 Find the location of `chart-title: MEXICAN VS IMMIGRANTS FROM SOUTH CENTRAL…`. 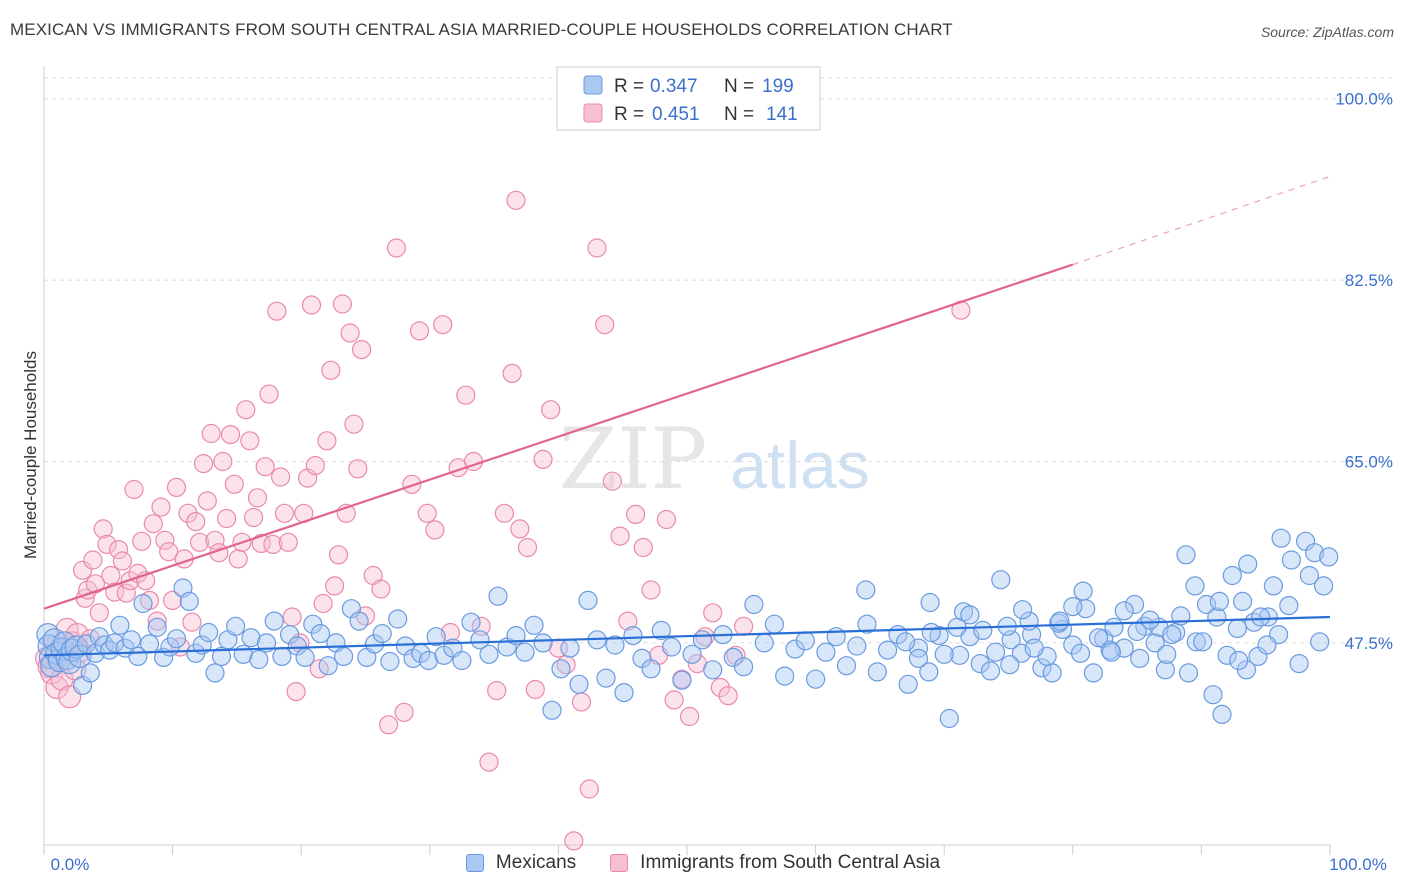

chart-title: MEXICAN VS IMMIGRANTS FROM SOUTH CENTRAL… is located at coordinates (481, 29).